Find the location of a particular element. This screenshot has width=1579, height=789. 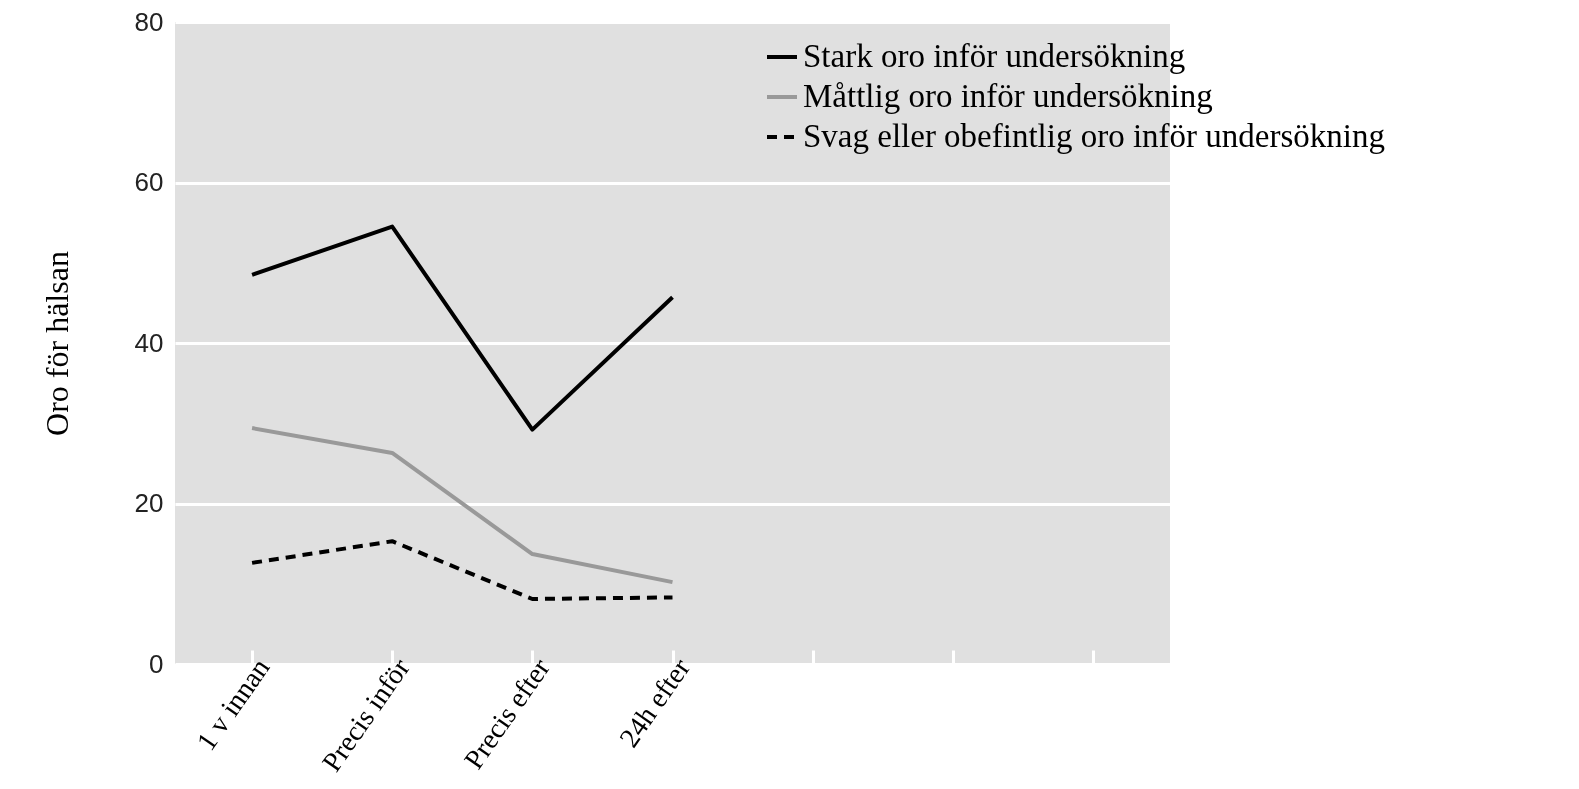

legend-label: Stark oro inför undersökning is located at coordinates (994, 56).